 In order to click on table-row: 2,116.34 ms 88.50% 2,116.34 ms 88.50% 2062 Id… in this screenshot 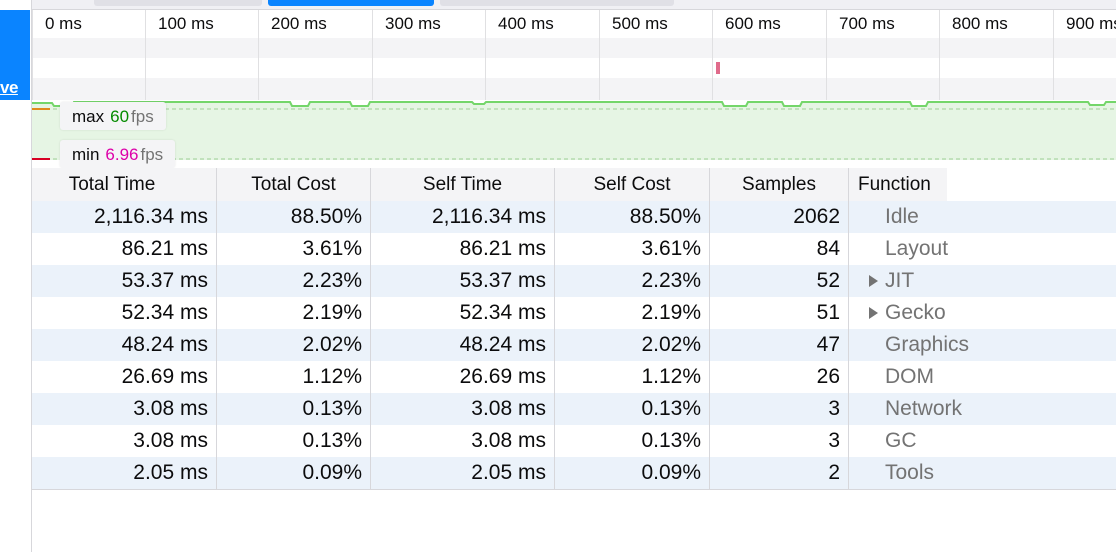, I will do `click(574, 217)`.